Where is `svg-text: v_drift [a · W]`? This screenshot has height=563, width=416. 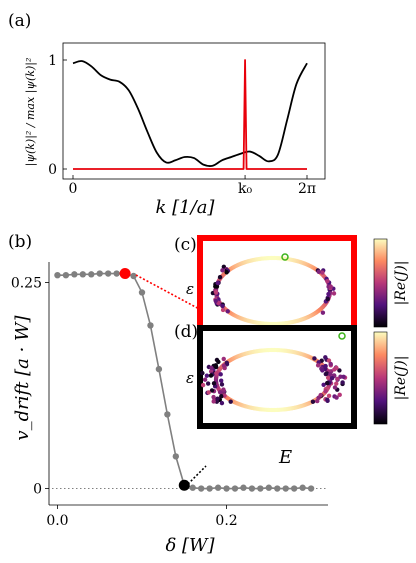
svg-text: v_drift [a · W] is located at coordinates (22, 377).